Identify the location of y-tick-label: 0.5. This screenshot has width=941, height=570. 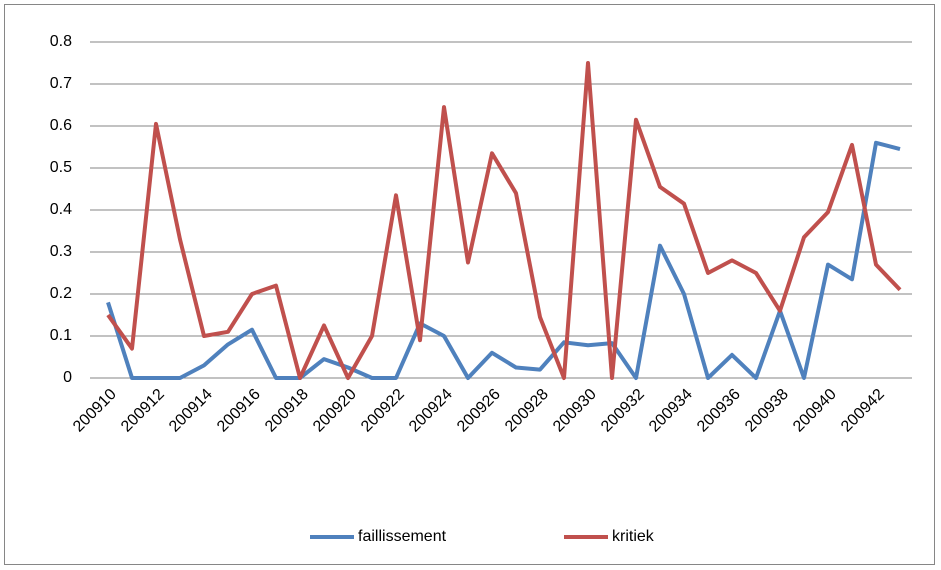
(61, 167).